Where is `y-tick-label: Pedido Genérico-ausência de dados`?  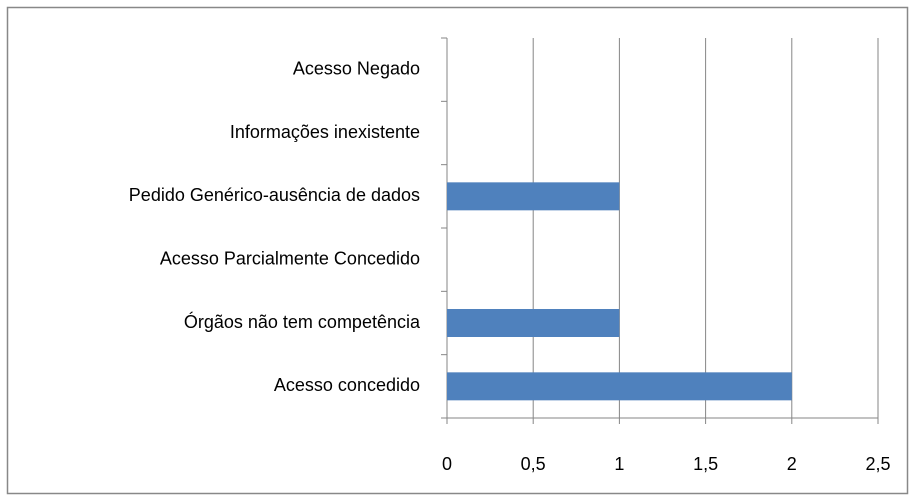 y-tick-label: Pedido Genérico-ausência de dados is located at coordinates (274, 195).